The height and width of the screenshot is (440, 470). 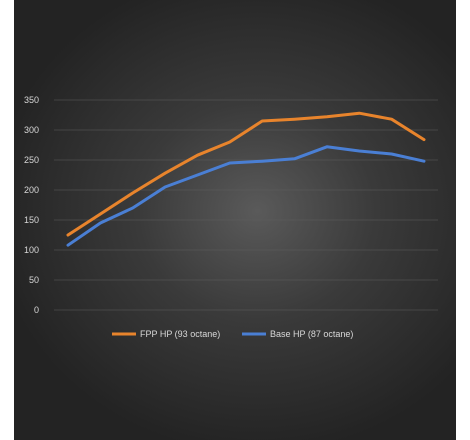 What do you see at coordinates (31, 190) in the screenshot?
I see `y-tick-label: 200` at bounding box center [31, 190].